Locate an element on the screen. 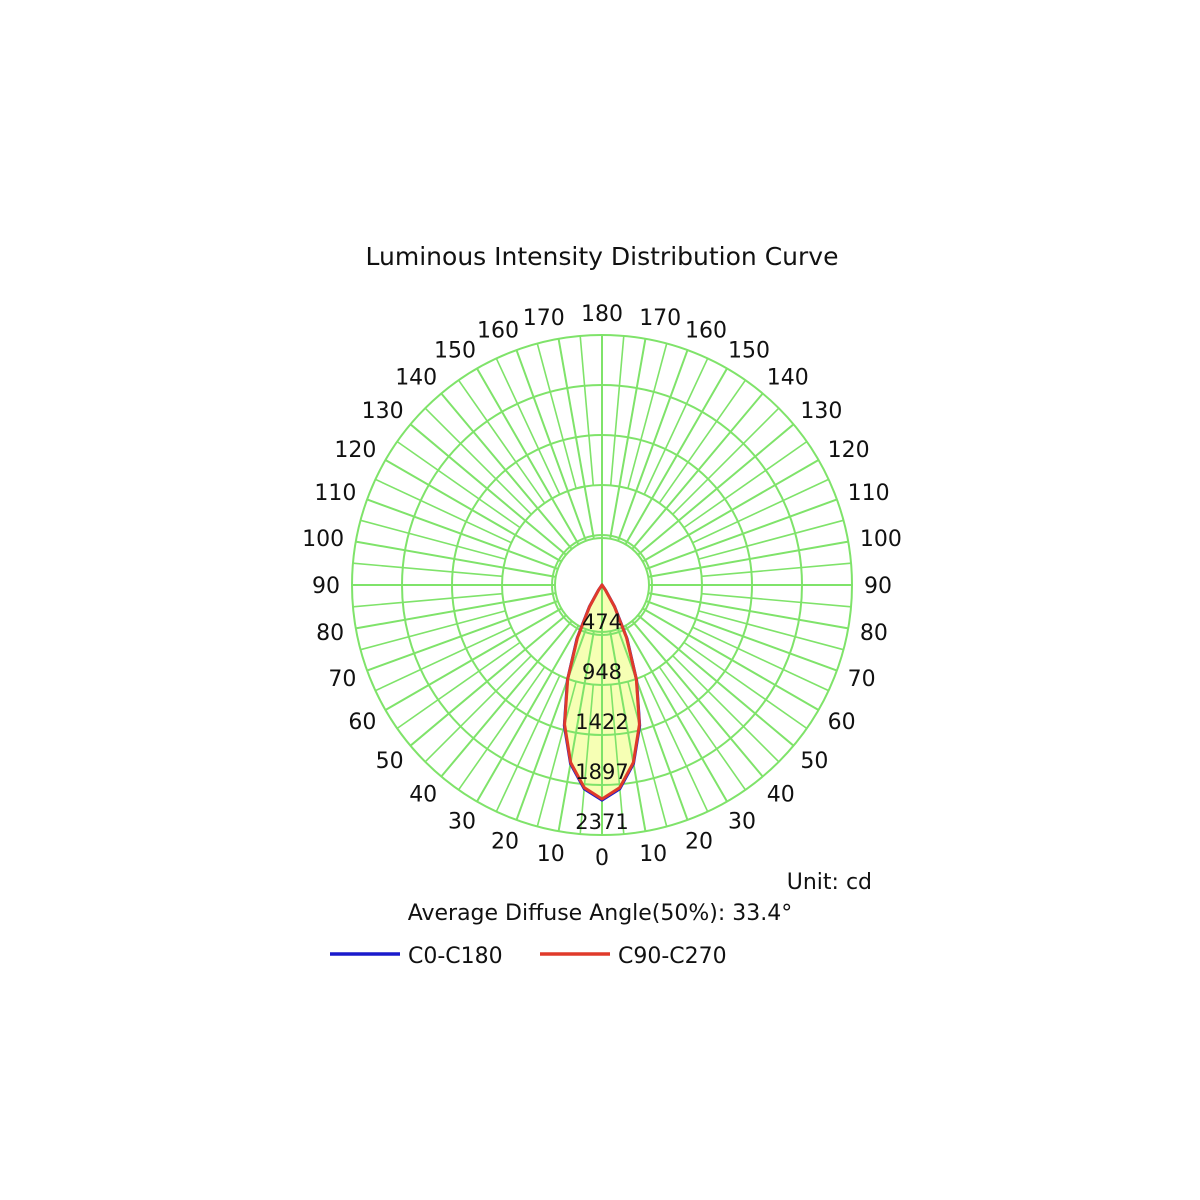  legend-label-c90-c270: C90-C270 is located at coordinates (672, 956).